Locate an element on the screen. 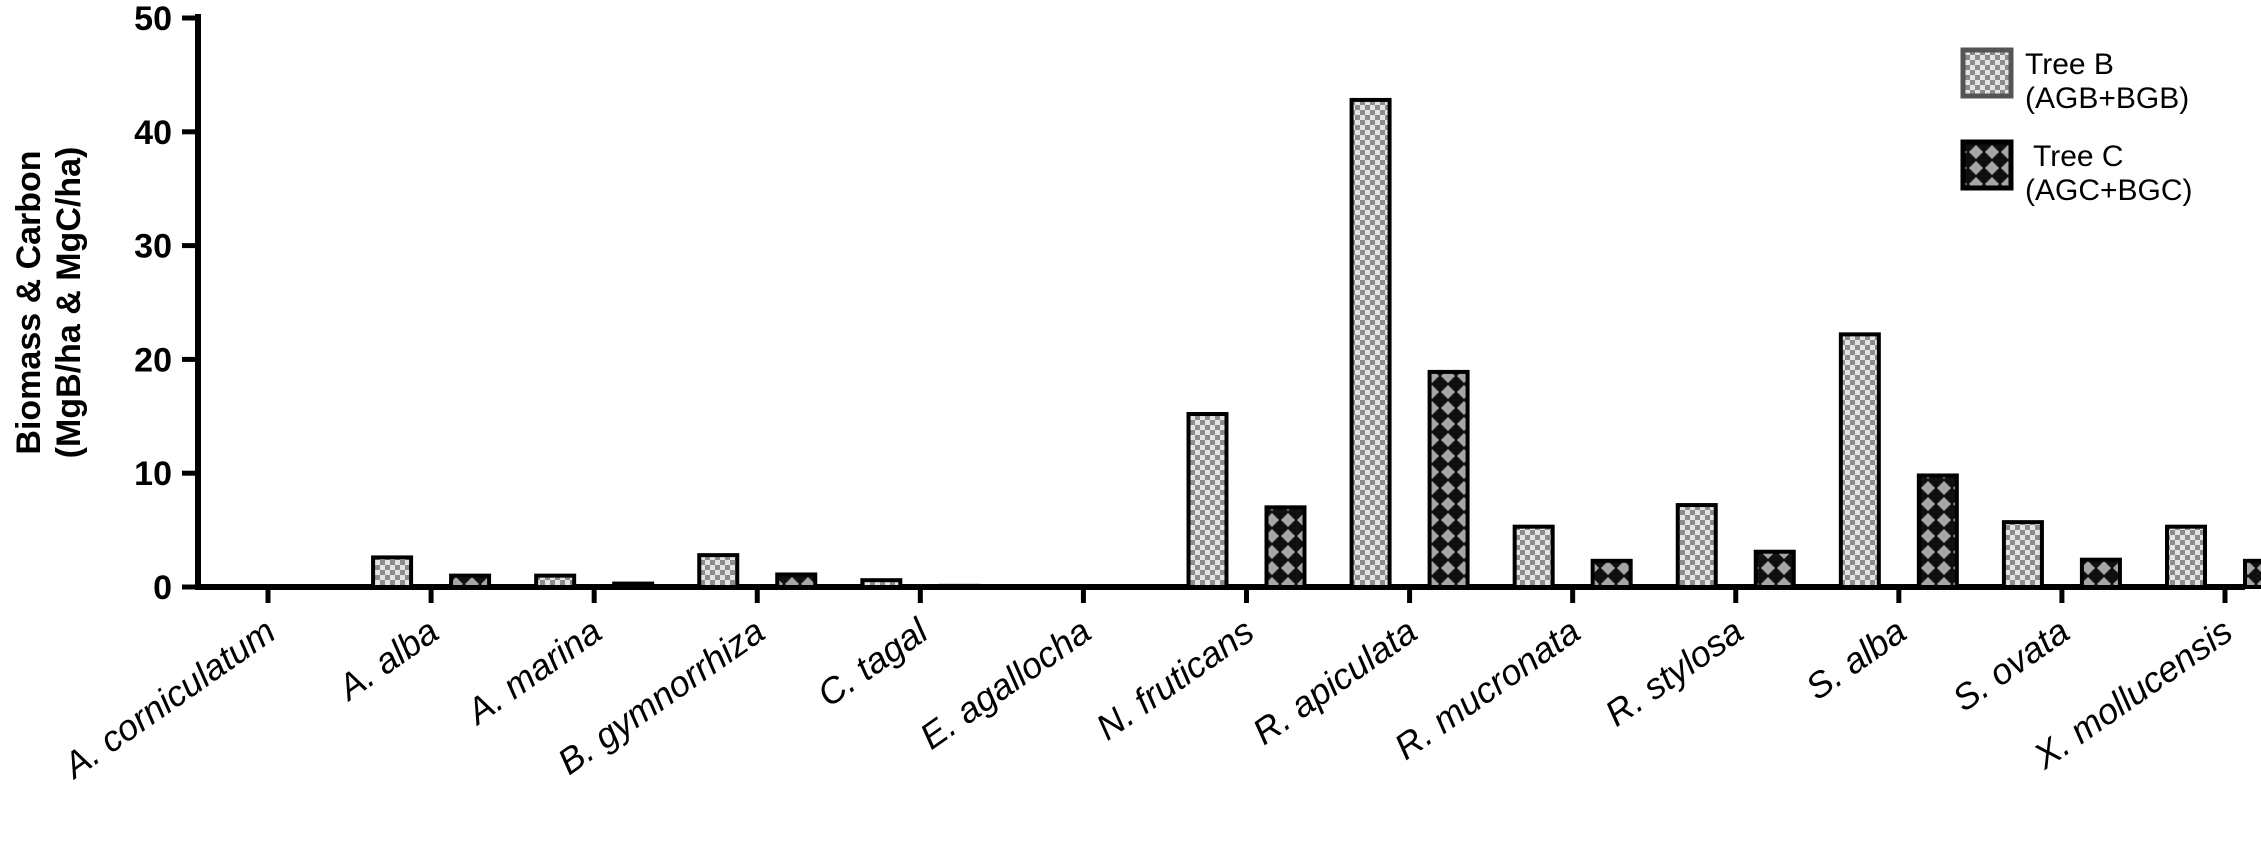 Image resolution: width=2261 pixels, height=866 pixels. x-tick-label: N. fruticans is located at coordinates (1174, 679).